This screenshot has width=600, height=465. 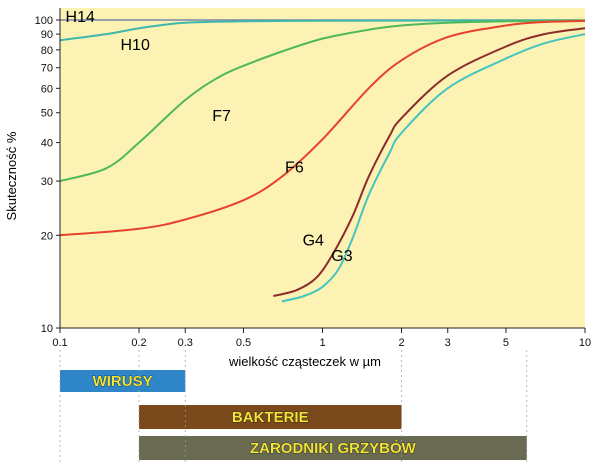 I want to click on y-tick-label: 90, so click(x=47, y=35).